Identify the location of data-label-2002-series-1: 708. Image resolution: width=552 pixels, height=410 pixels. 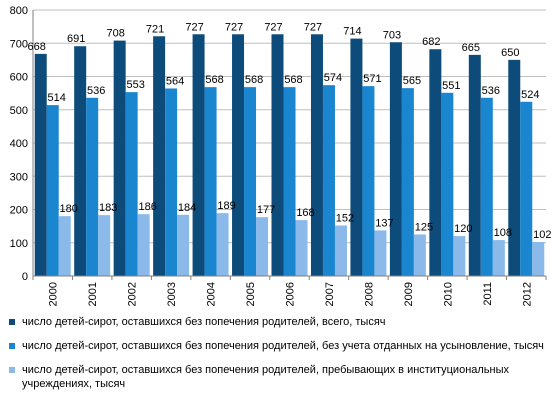
(115, 34).